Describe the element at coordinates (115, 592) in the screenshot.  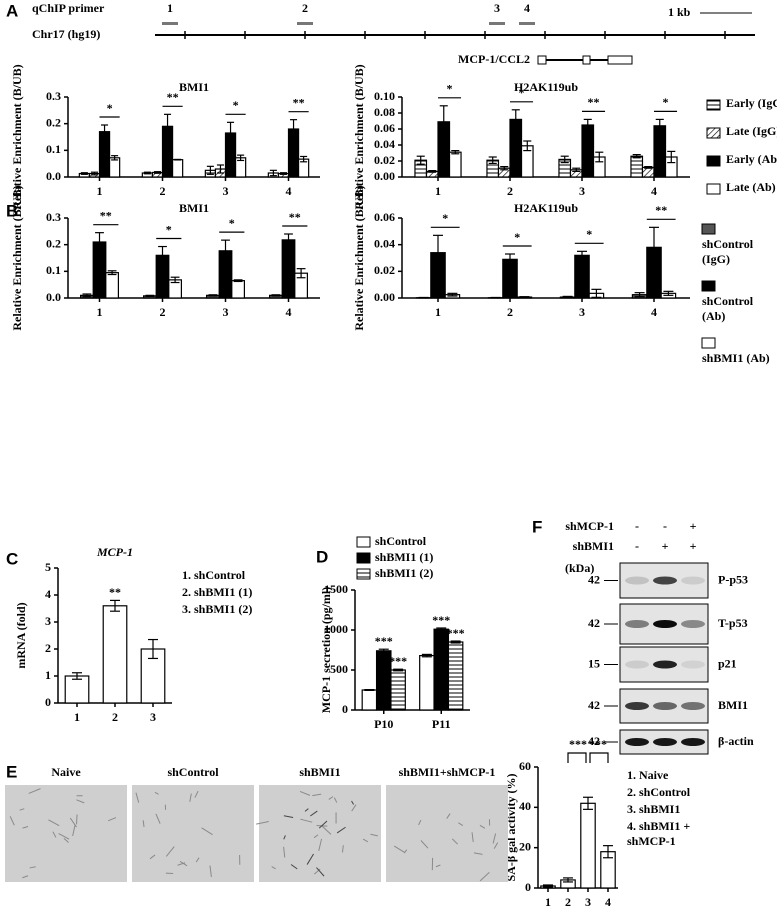
I see `significance-label: **` at that location.